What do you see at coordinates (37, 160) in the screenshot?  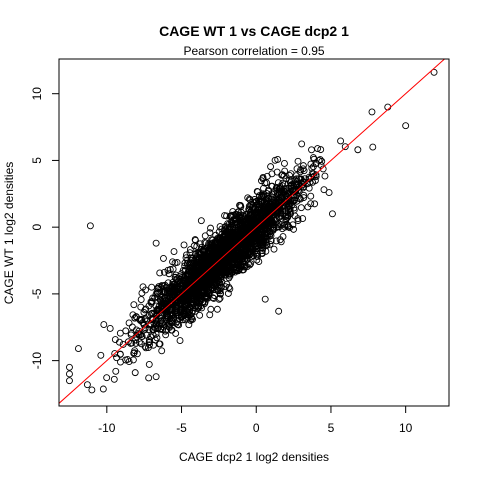 I see `y-tick-label: 5` at bounding box center [37, 160].